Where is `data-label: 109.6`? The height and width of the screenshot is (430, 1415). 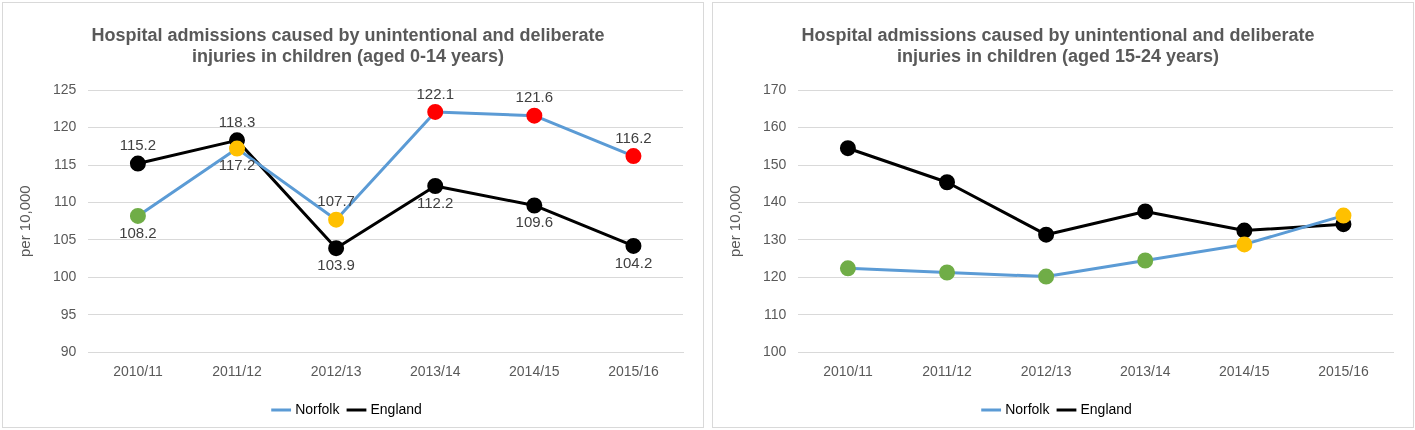
data-label: 109.6 is located at coordinates (534, 222).